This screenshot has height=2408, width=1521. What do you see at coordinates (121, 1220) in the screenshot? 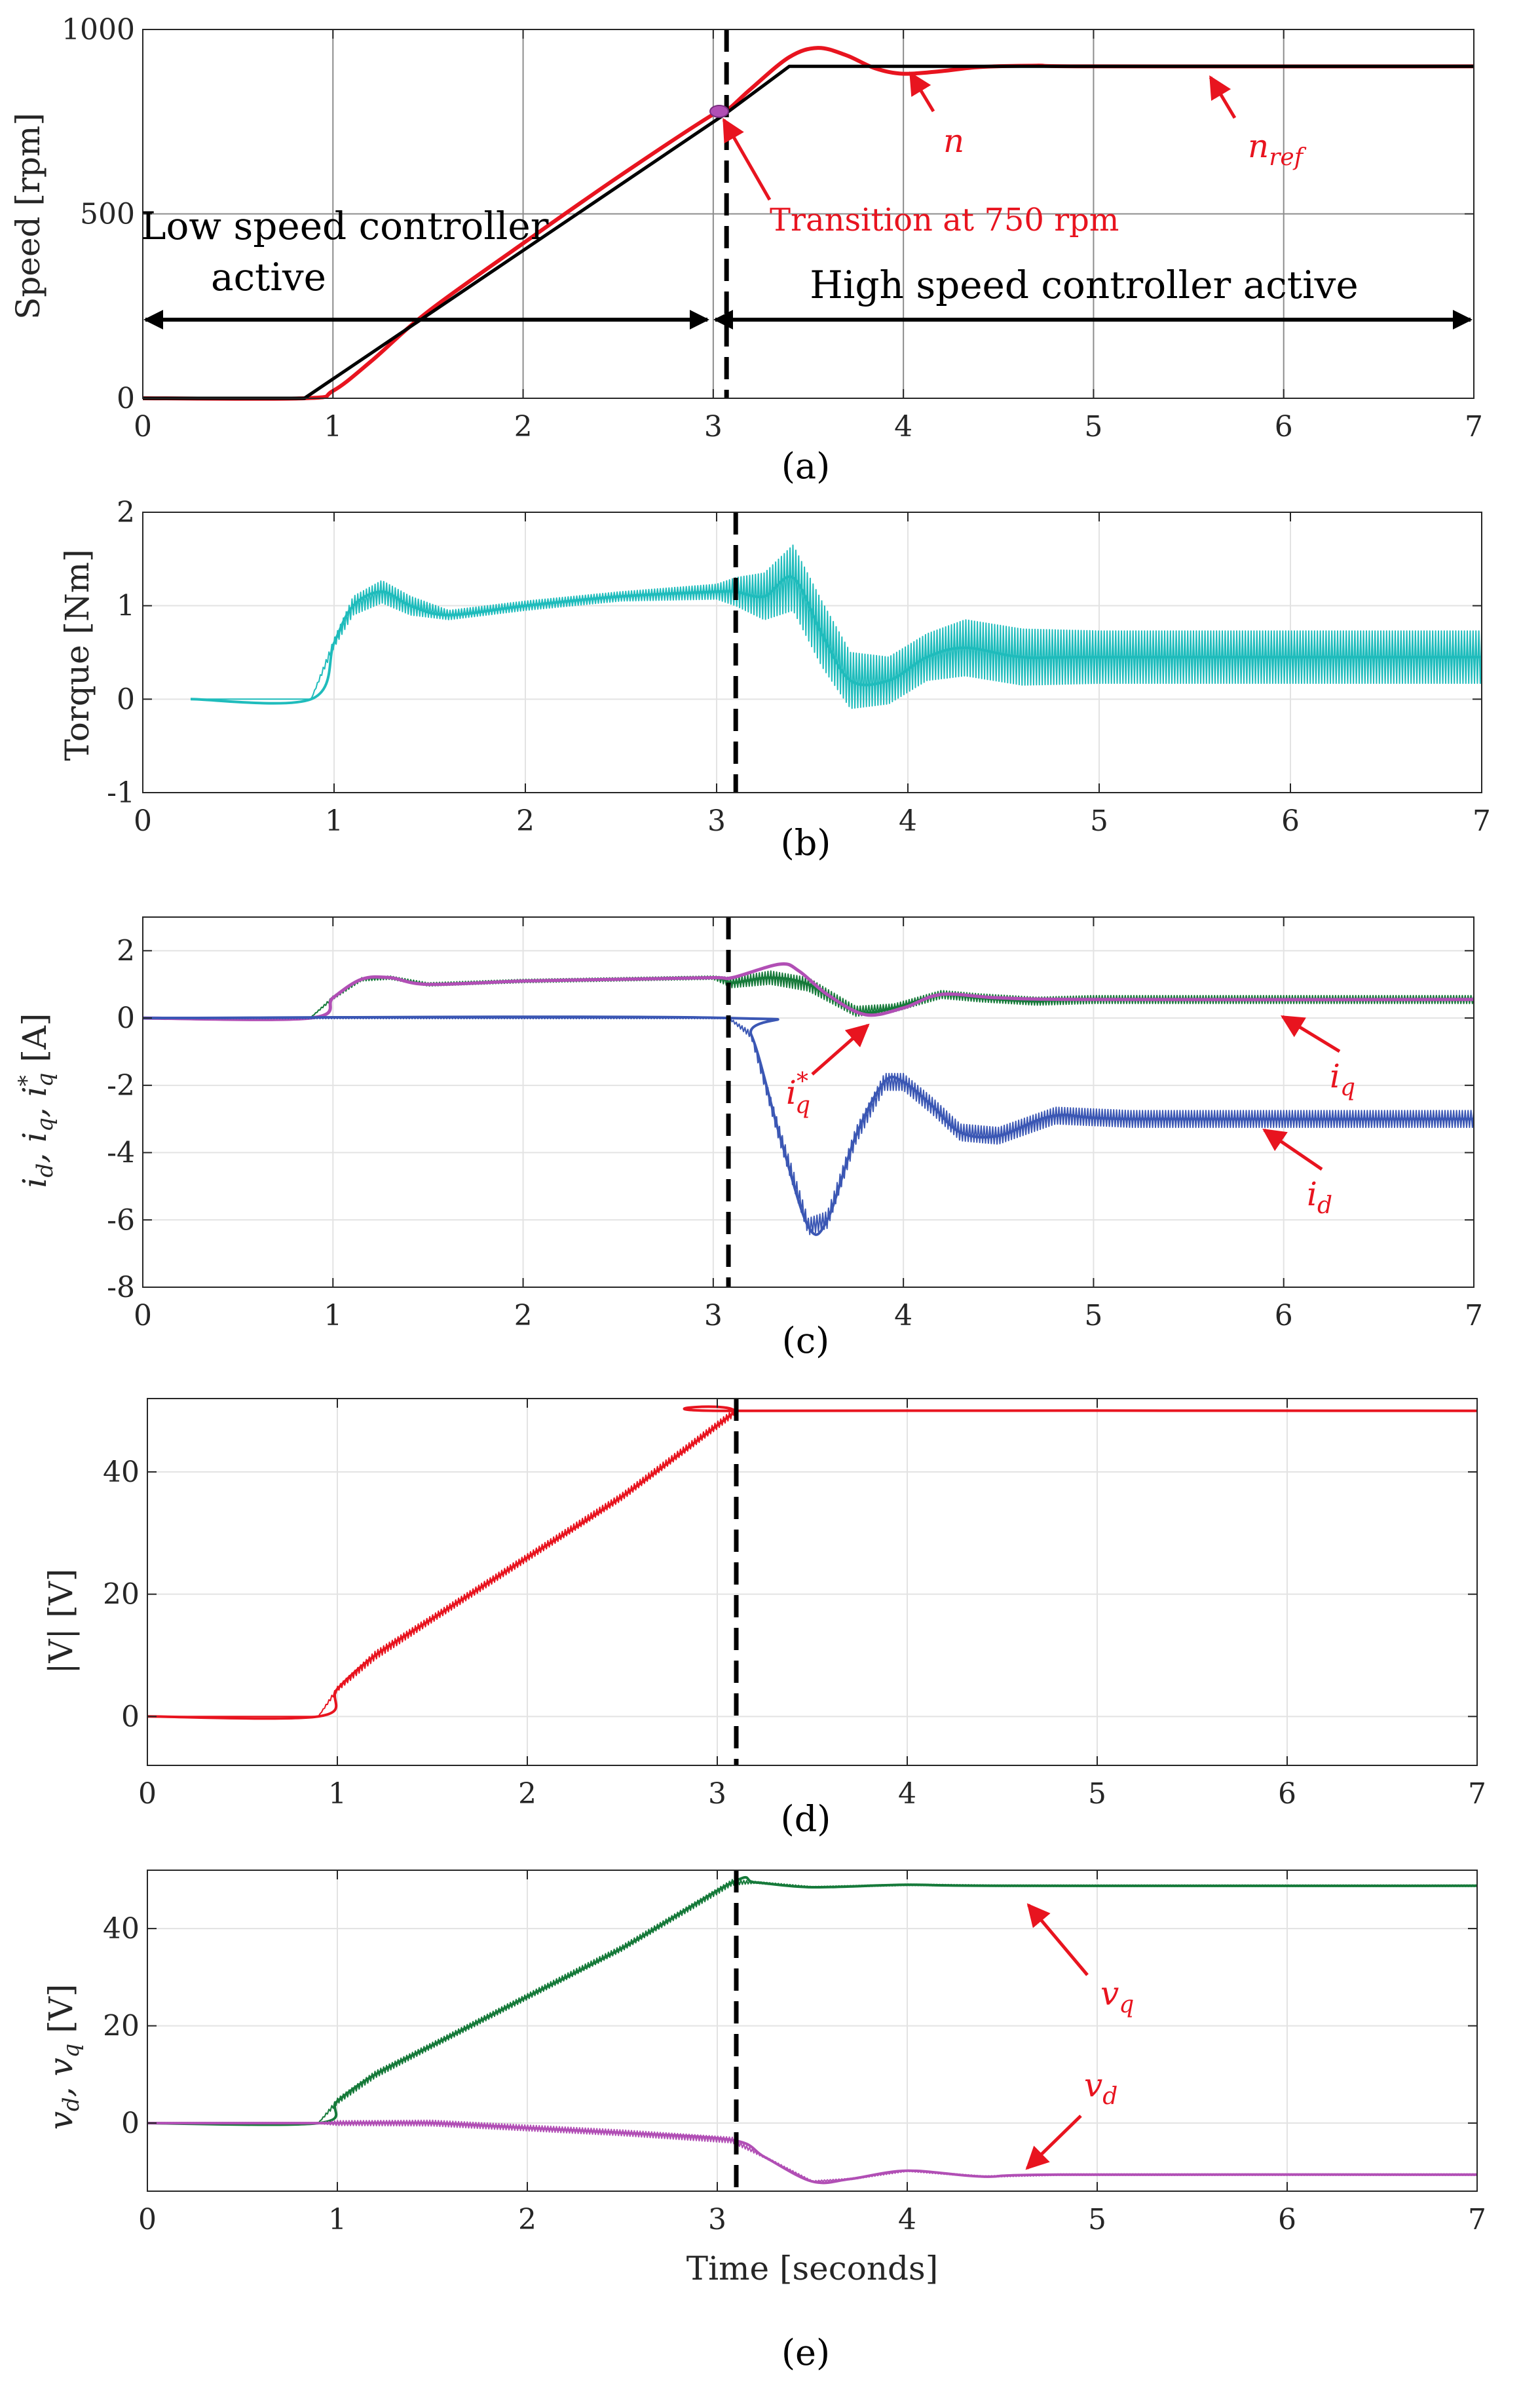
I see `y-tick-label-c-1: -6` at bounding box center [121, 1220].